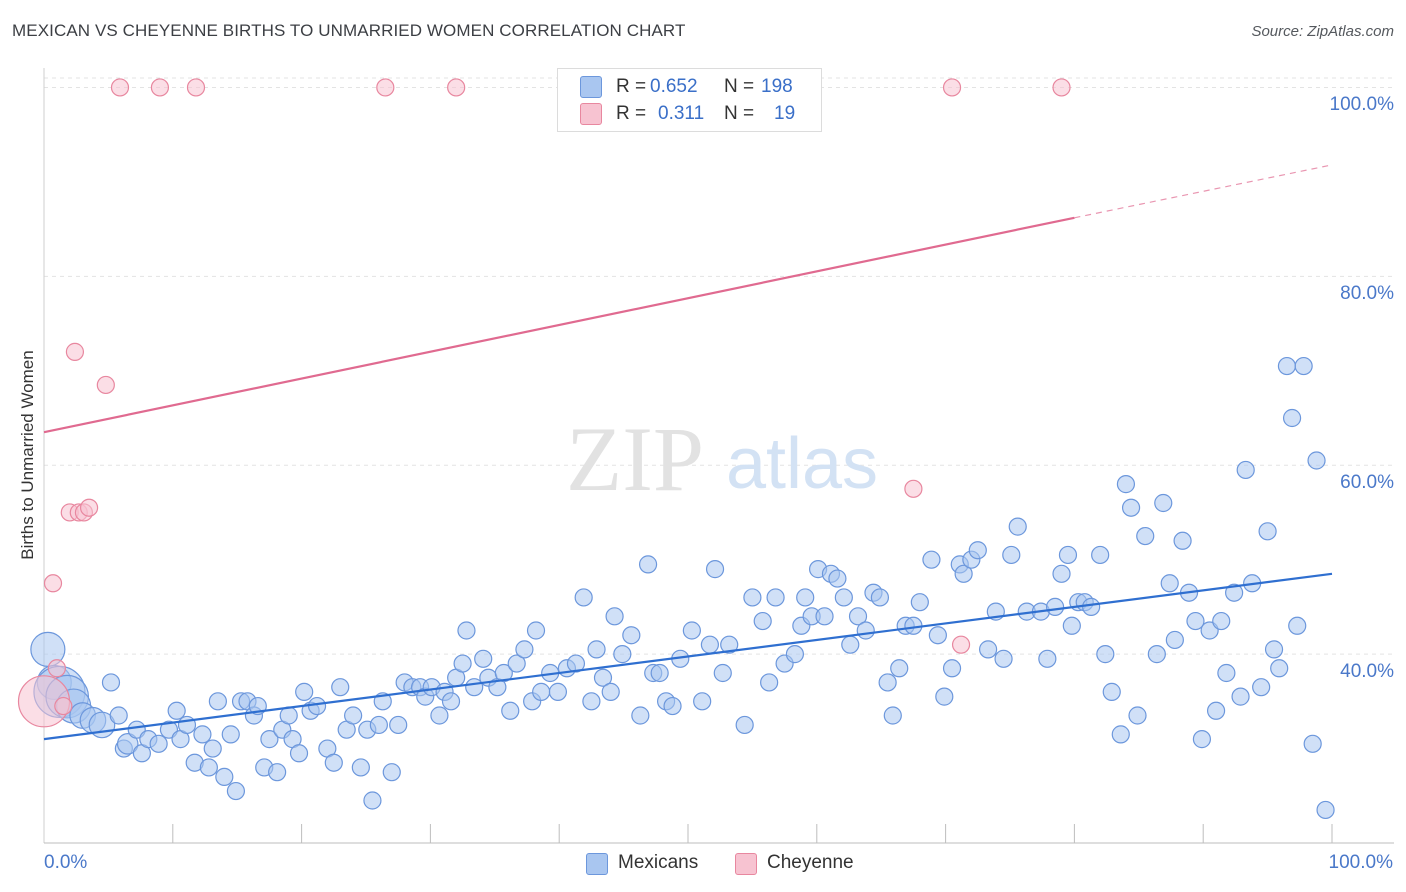 This screenshot has width=1406, height=892. What do you see at coordinates (689, 100) in the screenshot?
I see `stats-legend: R = 0.652 N = 198 R = 0.311 N = 19` at bounding box center [689, 100].